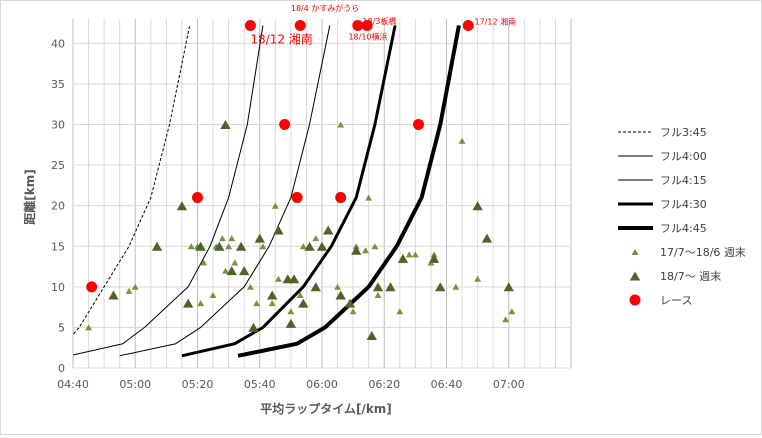  What do you see at coordinates (676, 300) in the screenshot?
I see `legend-entry-label: レース` at bounding box center [676, 300].